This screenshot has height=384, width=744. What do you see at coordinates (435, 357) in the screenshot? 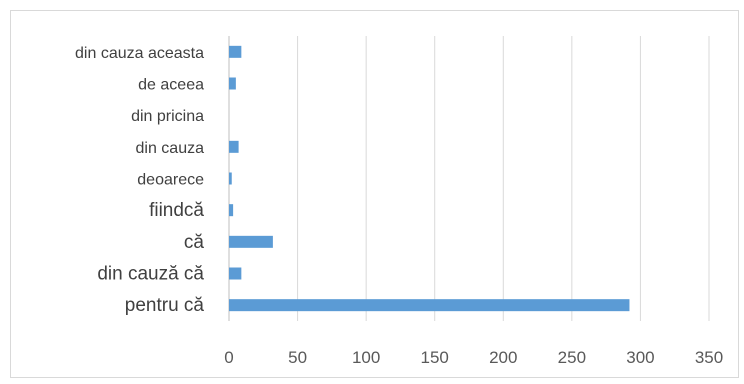
I see `x-tick-label: 150` at bounding box center [435, 357].